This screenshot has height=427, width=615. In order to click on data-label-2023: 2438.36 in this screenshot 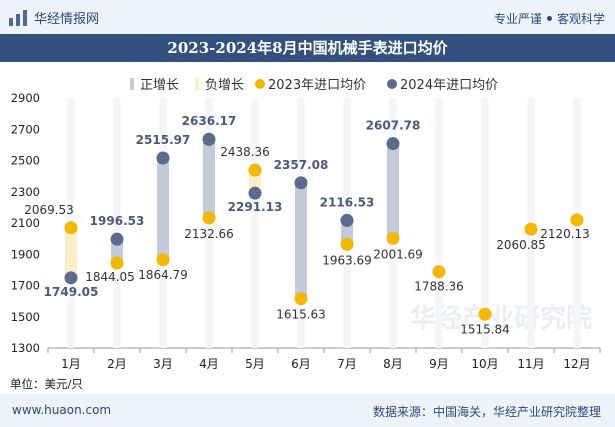, I will do `click(245, 152)`.